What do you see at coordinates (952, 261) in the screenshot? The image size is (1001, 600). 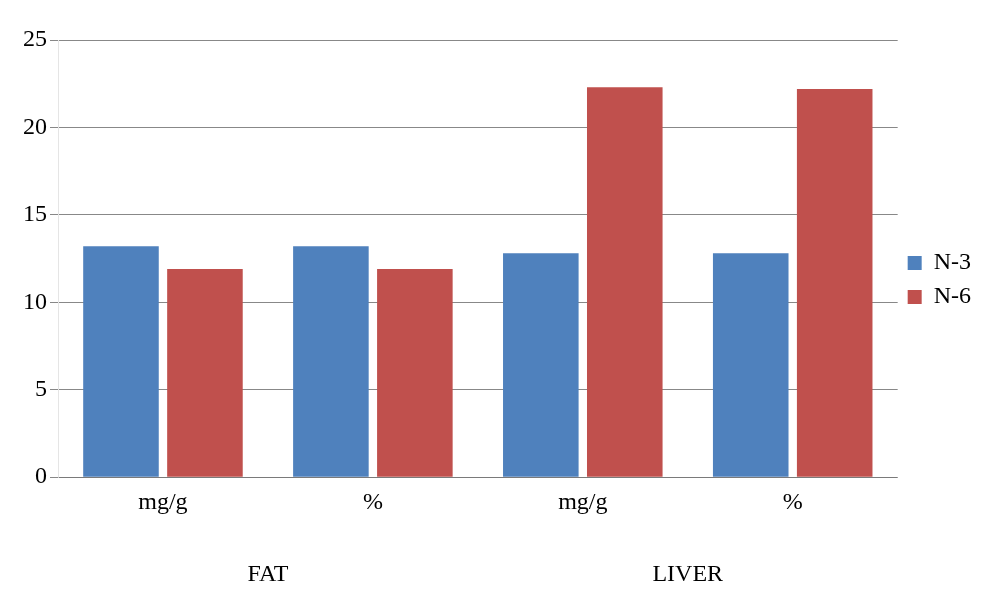 I see `legend-label: N-3` at bounding box center [952, 261].